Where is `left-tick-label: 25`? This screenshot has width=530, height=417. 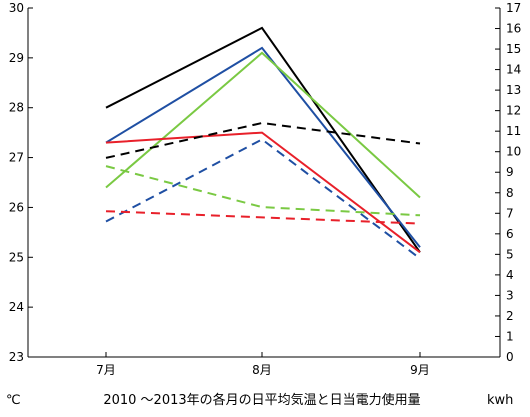 left-tick-label: 25 is located at coordinates (16, 257).